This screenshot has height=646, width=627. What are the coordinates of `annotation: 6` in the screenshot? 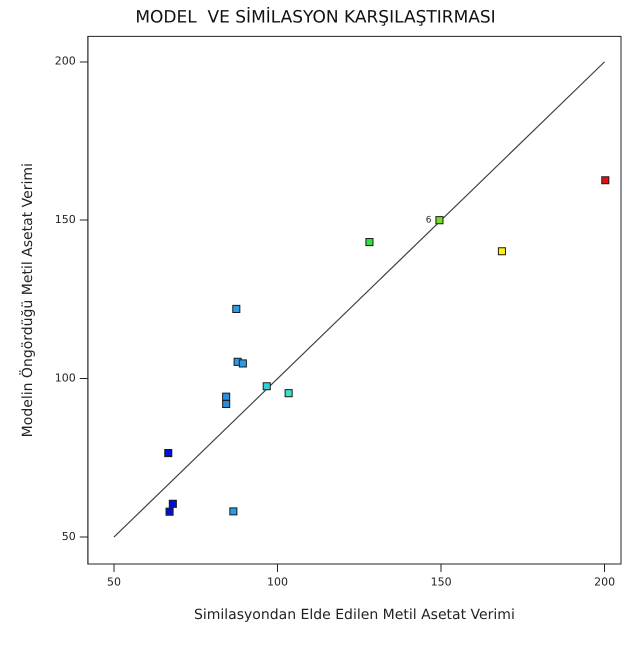 It's located at (429, 221).